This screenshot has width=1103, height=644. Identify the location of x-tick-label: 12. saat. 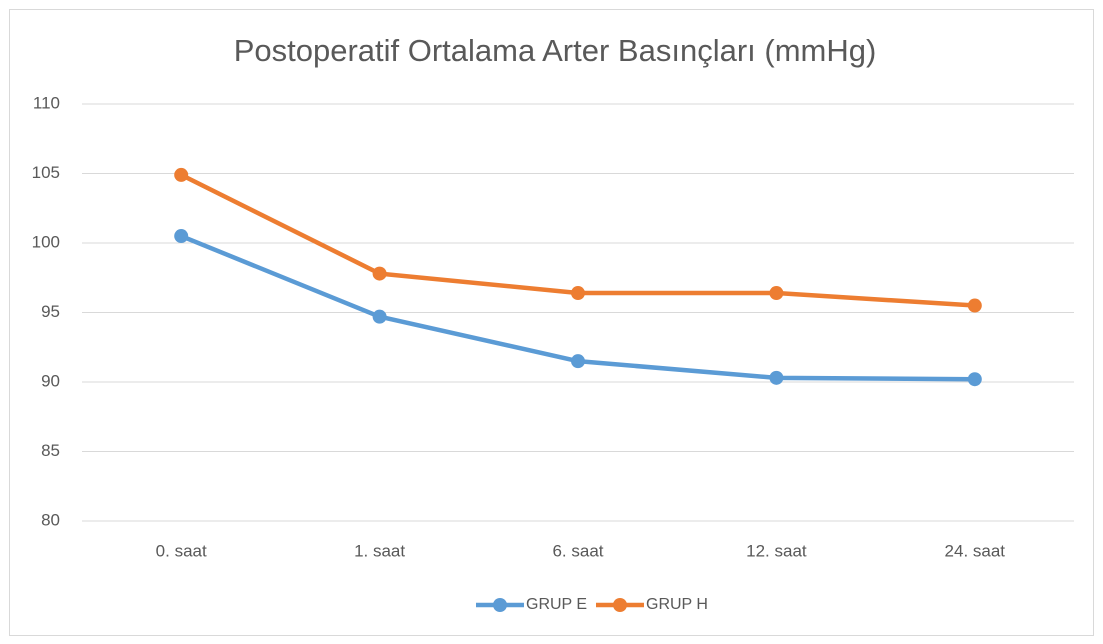
(776, 550).